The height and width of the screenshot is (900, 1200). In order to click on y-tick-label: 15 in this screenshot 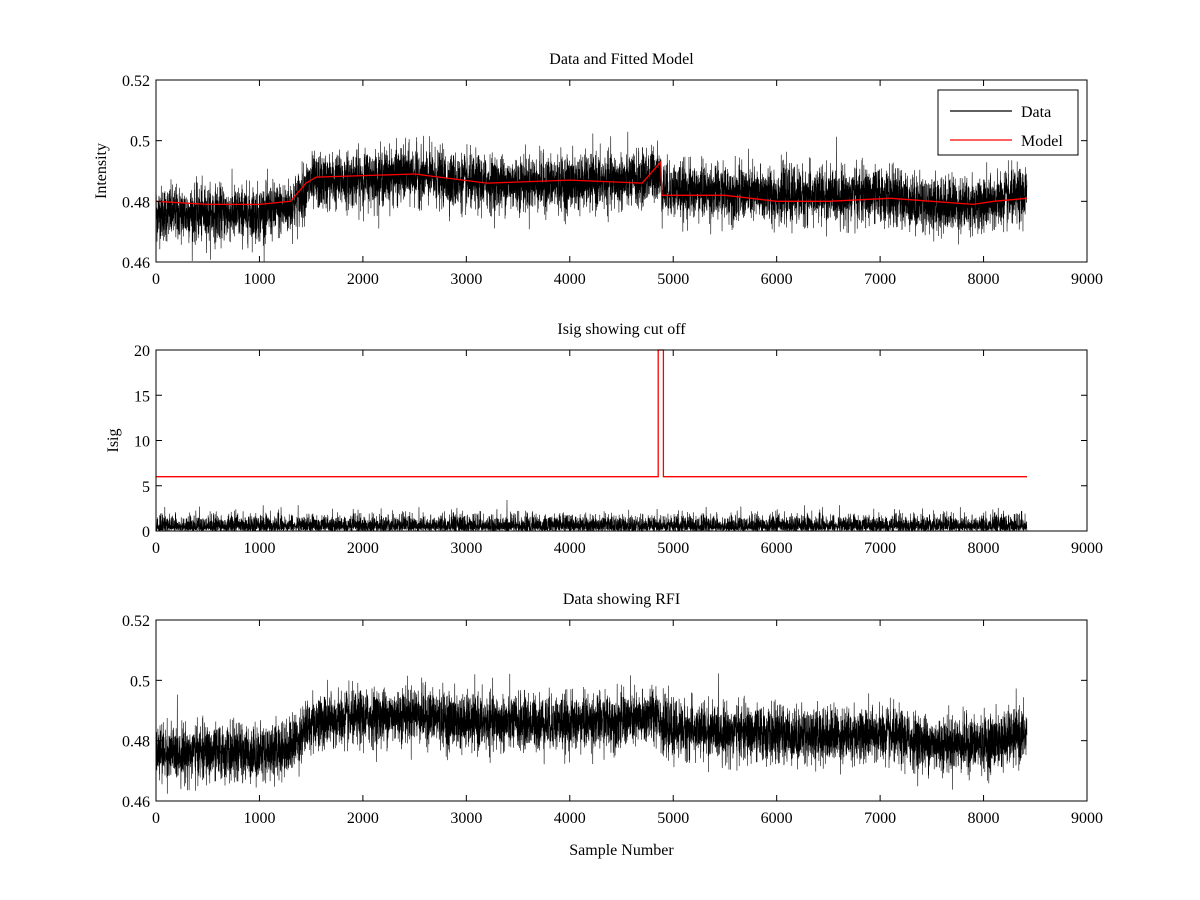, I will do `click(142, 396)`.